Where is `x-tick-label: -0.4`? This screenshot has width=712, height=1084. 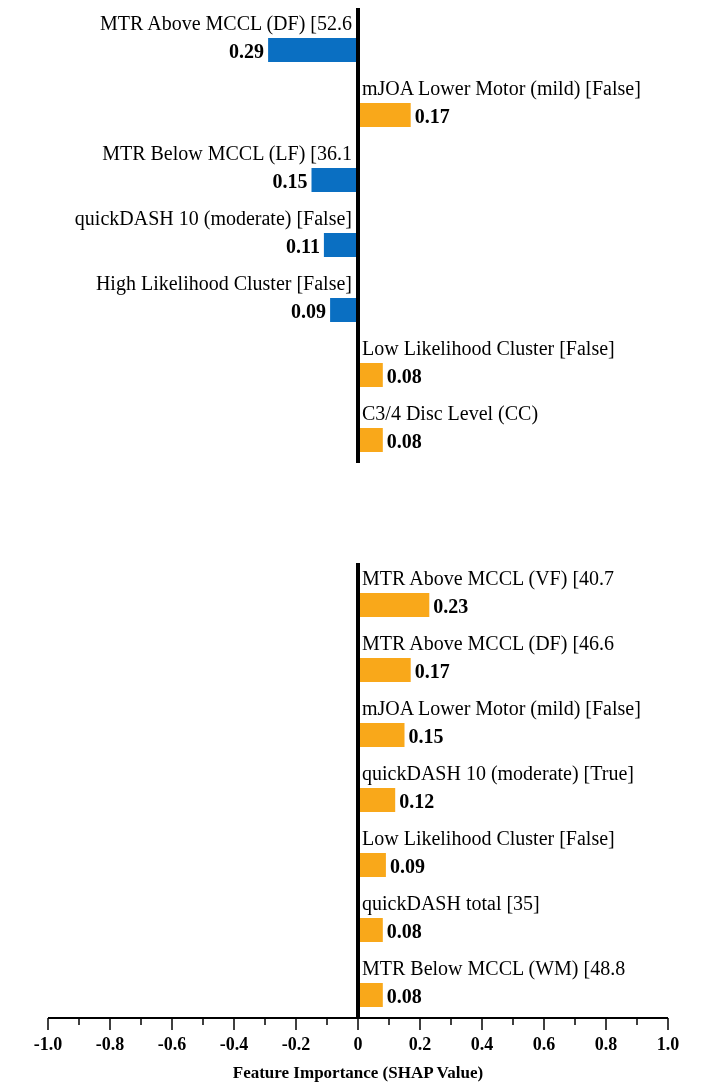 x-tick-label: -0.4 is located at coordinates (234, 1044).